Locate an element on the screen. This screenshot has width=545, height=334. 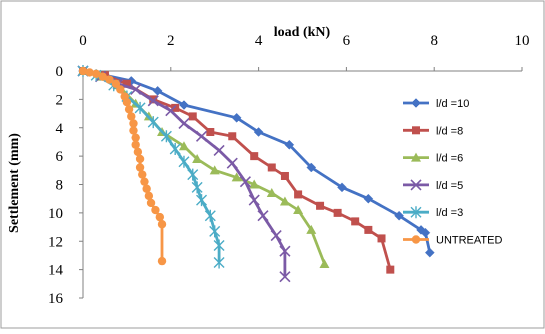
legend-label: l/d =3 is located at coordinates (449, 213).